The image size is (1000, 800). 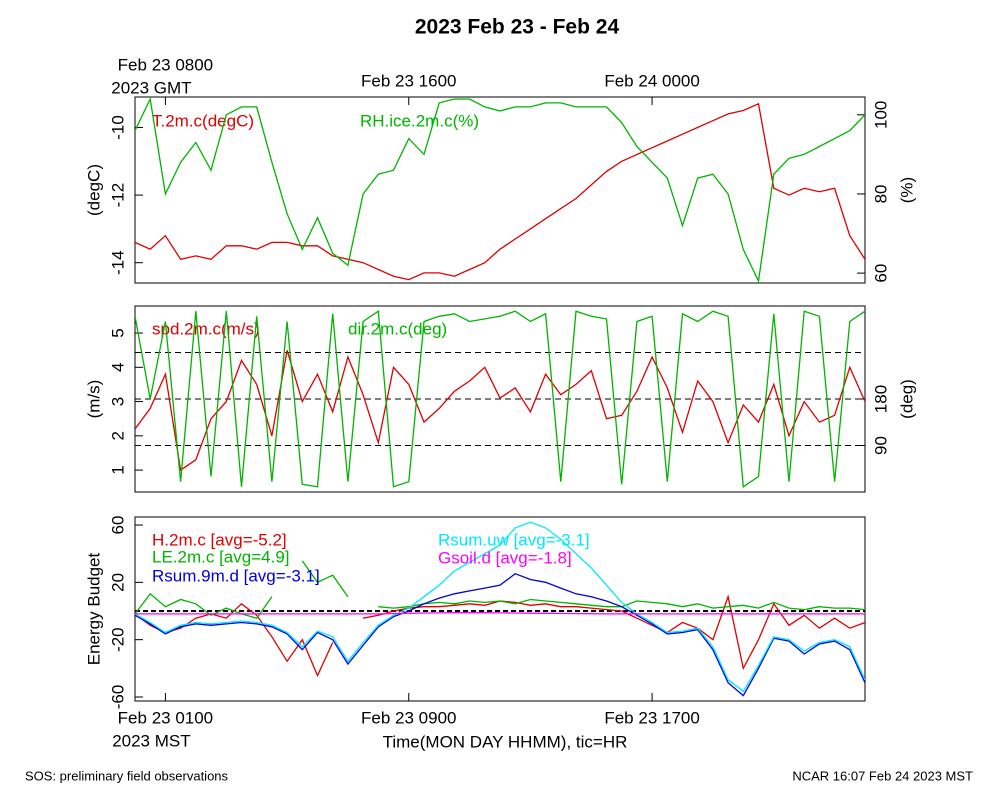 What do you see at coordinates (117, 127) in the screenshot?
I see `y-tick-label: -10` at bounding box center [117, 127].